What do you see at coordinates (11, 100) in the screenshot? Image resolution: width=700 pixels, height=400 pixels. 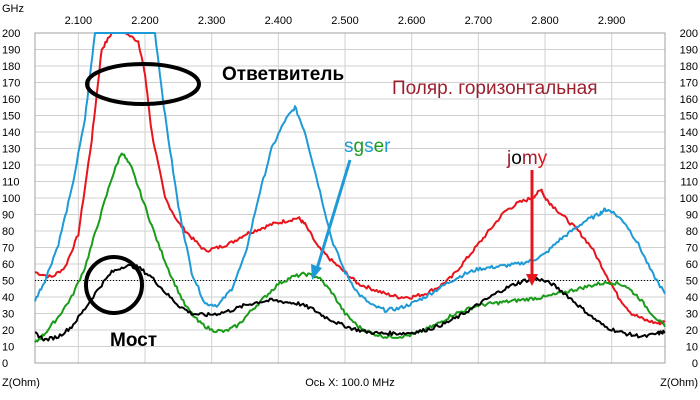 I see `y-tick-label-left: 160` at bounding box center [11, 100].